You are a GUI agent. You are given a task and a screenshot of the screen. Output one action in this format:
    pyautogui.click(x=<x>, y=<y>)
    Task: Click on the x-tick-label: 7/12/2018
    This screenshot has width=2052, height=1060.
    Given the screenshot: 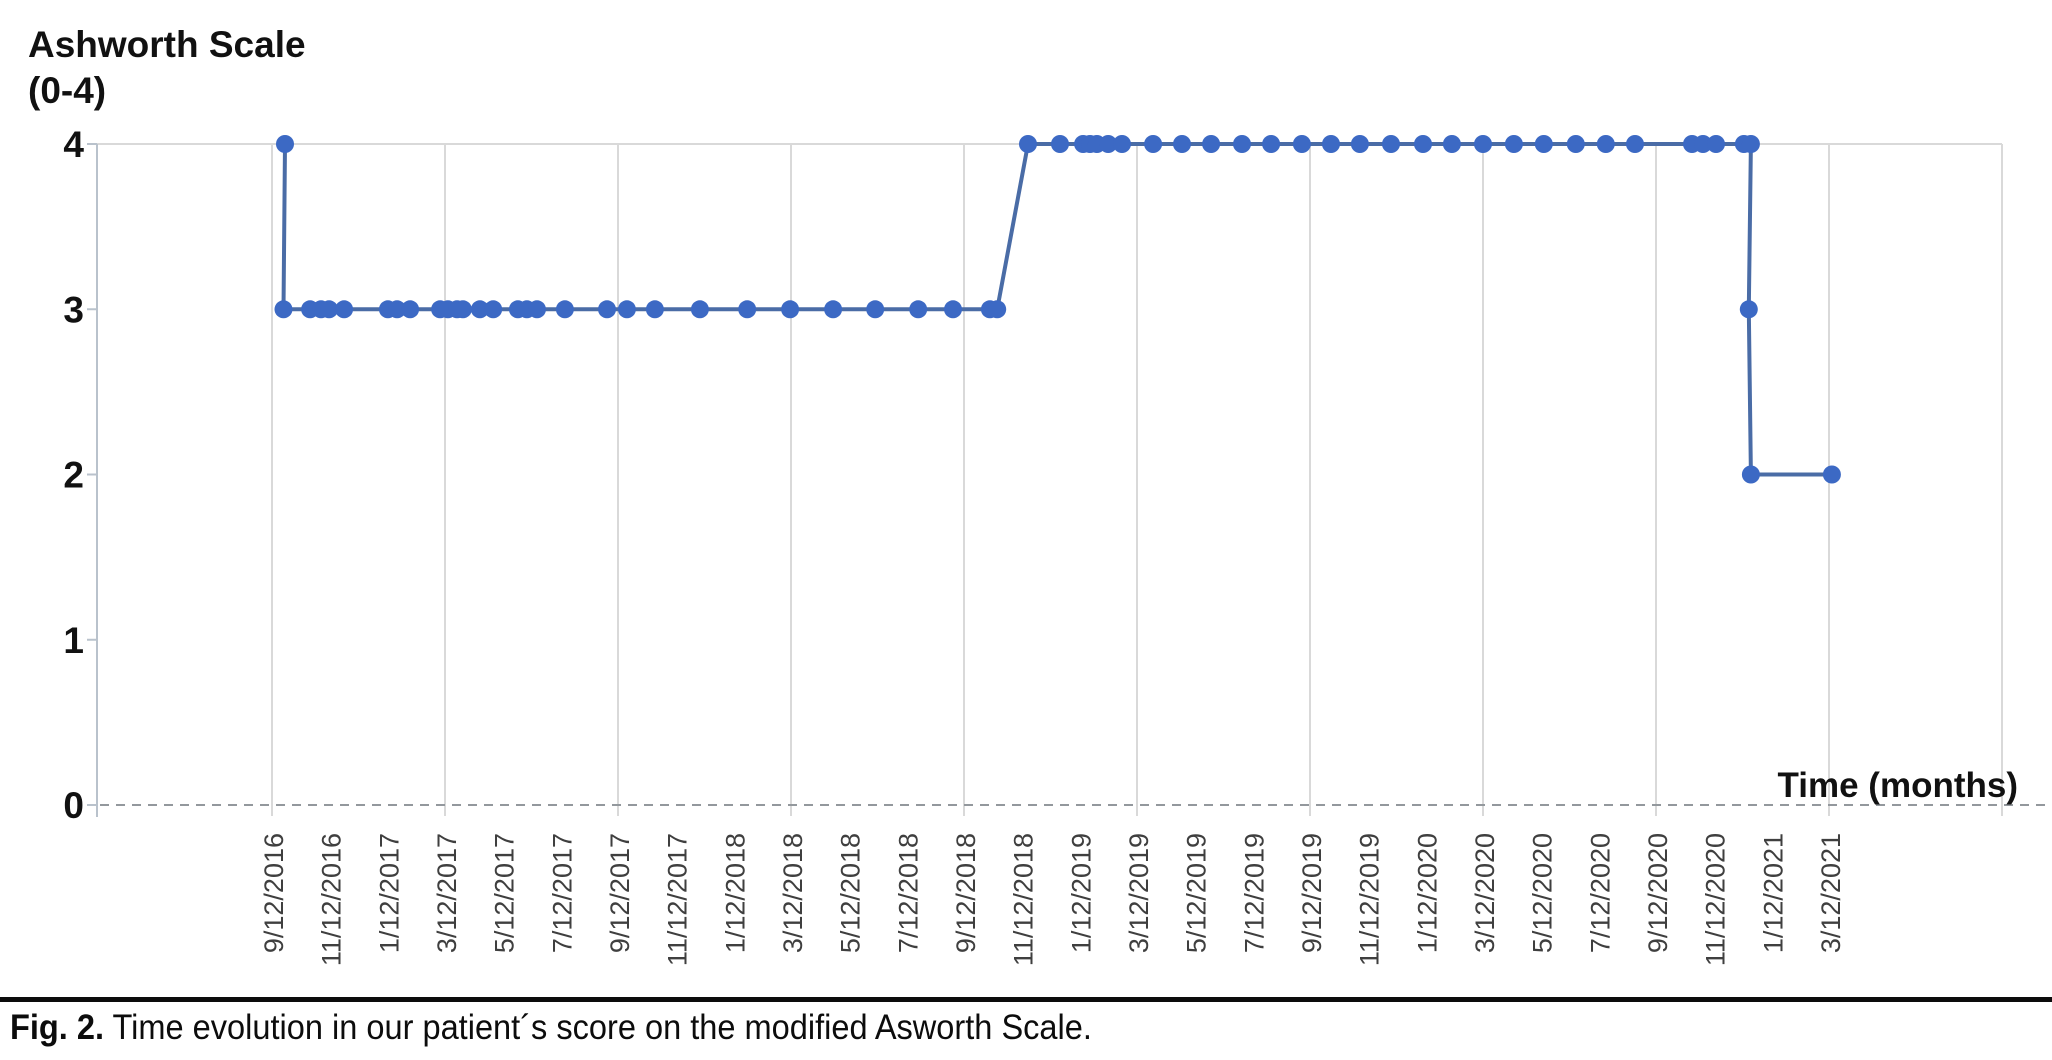 What is the action you would take?
    pyautogui.click(x=908, y=893)
    